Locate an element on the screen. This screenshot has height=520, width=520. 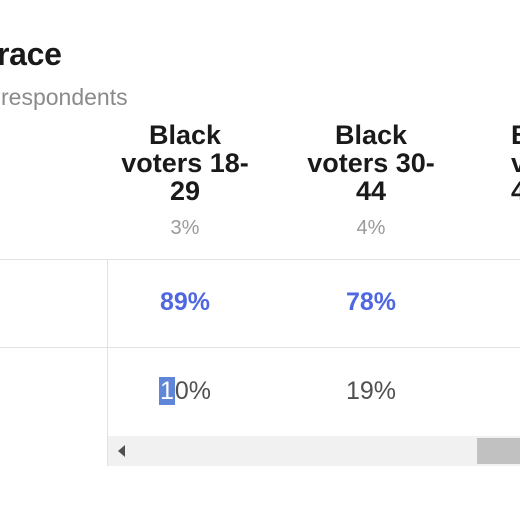
column-share: 3% is located at coordinates (185, 228).